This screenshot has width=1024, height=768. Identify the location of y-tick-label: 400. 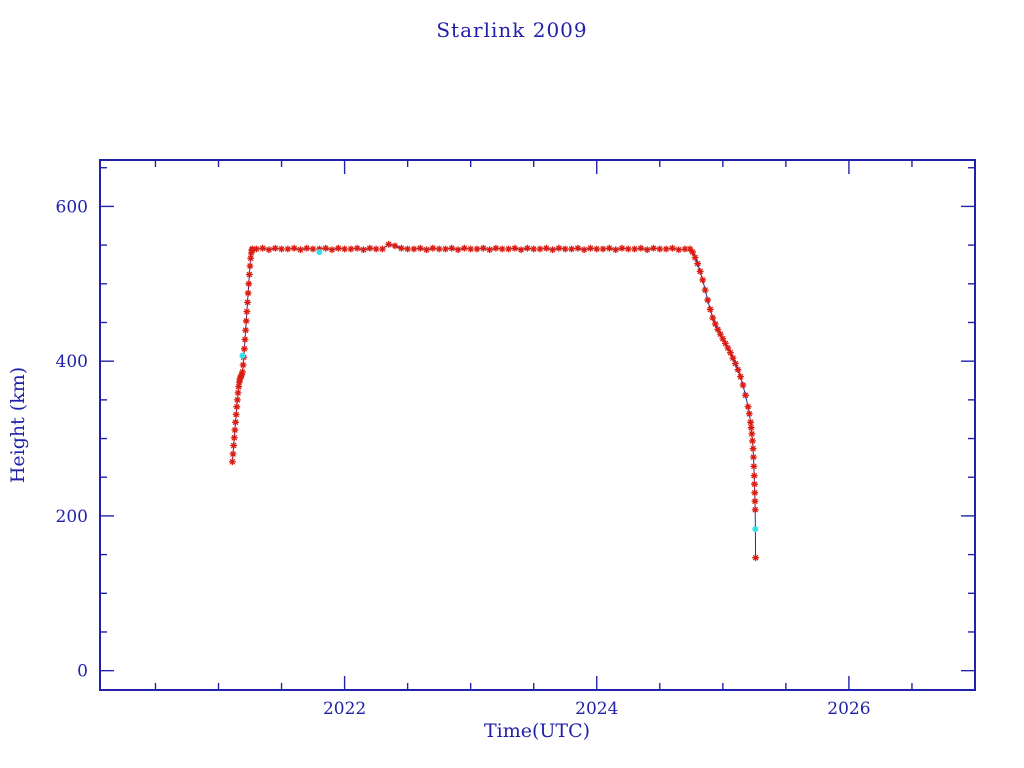
(72, 362).